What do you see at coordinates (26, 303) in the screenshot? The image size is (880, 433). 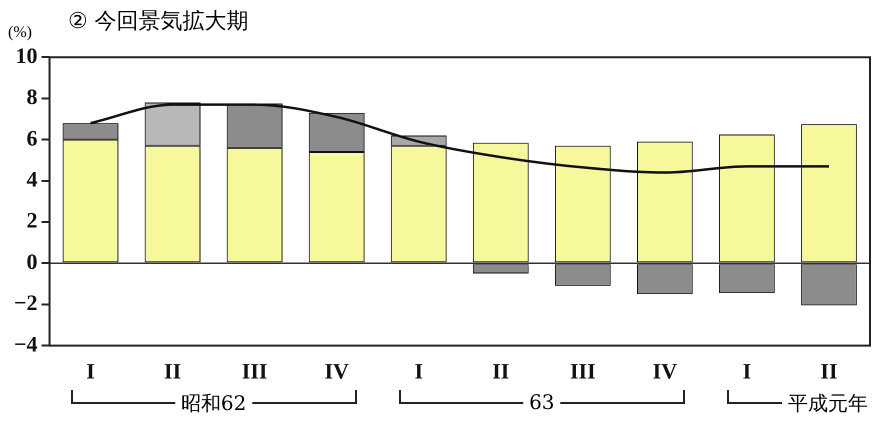 I see `y-tick-label: −2` at bounding box center [26, 303].